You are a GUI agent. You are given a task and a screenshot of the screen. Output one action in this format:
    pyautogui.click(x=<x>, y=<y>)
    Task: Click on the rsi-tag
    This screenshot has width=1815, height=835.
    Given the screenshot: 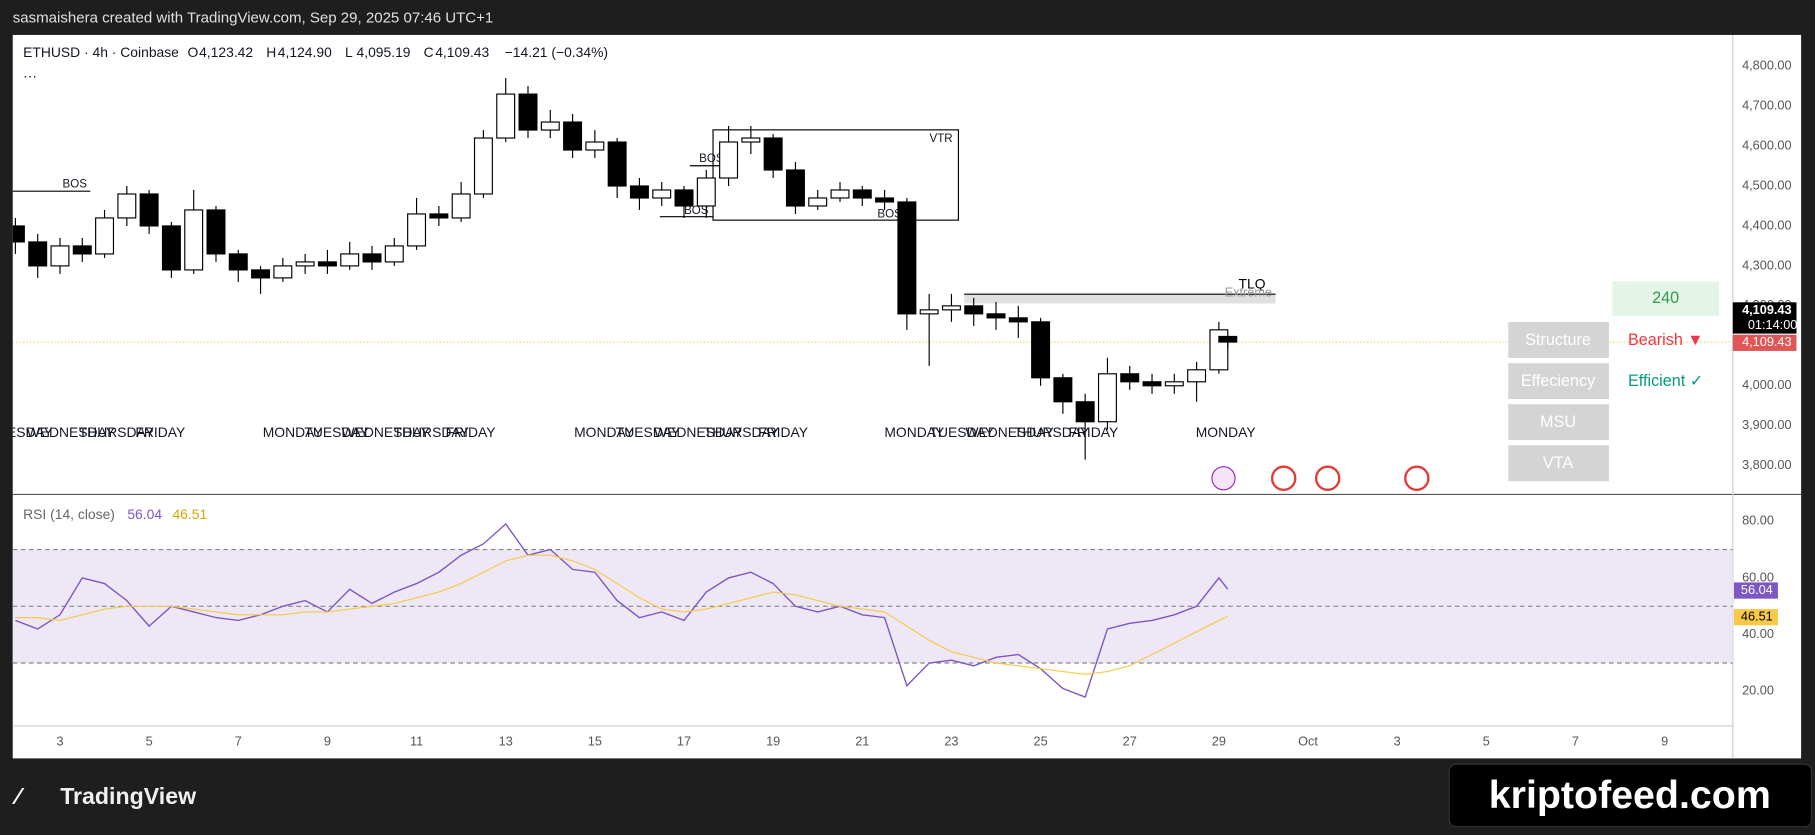 What is the action you would take?
    pyautogui.click(x=1755, y=590)
    